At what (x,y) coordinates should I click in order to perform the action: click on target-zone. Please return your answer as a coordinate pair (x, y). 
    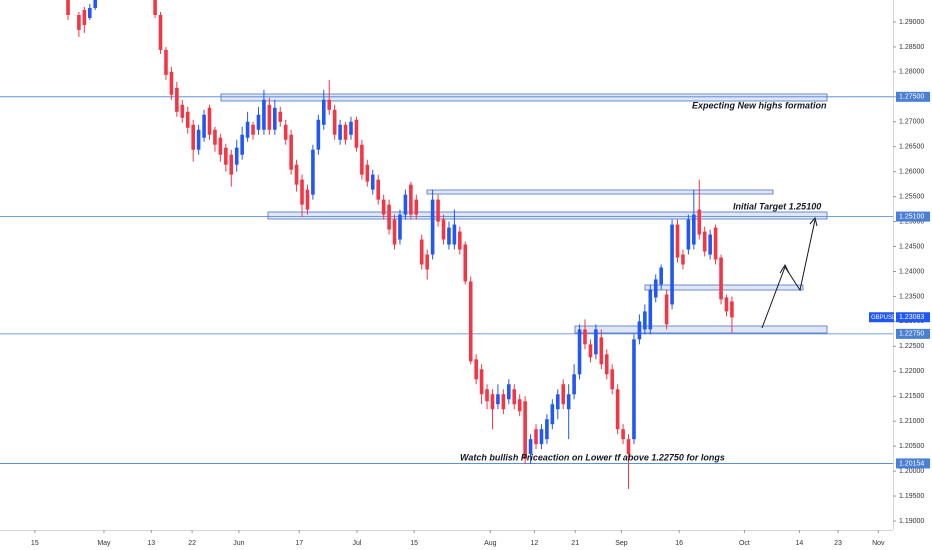
    Looking at the image, I should click on (547, 215).